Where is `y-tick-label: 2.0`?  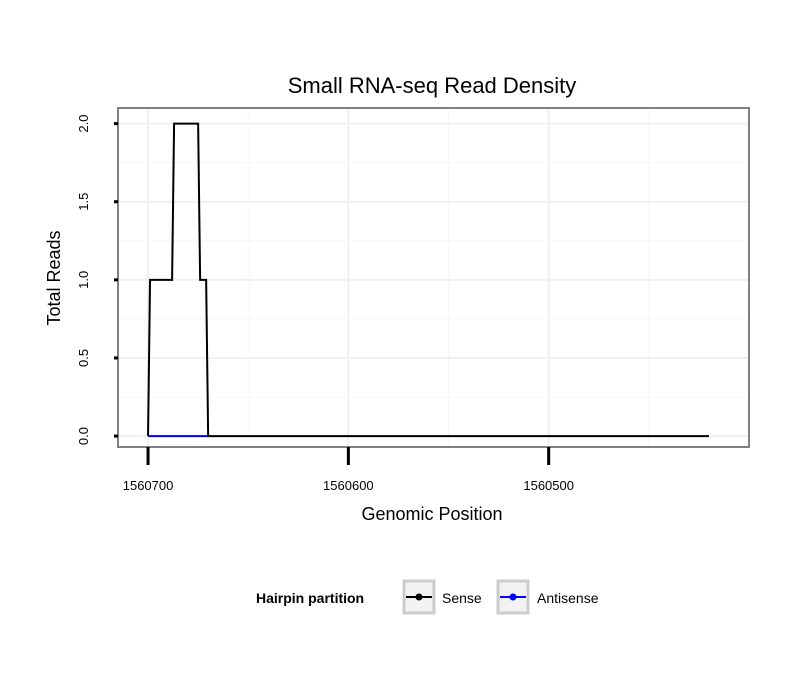 y-tick-label: 2.0 is located at coordinates (83, 124).